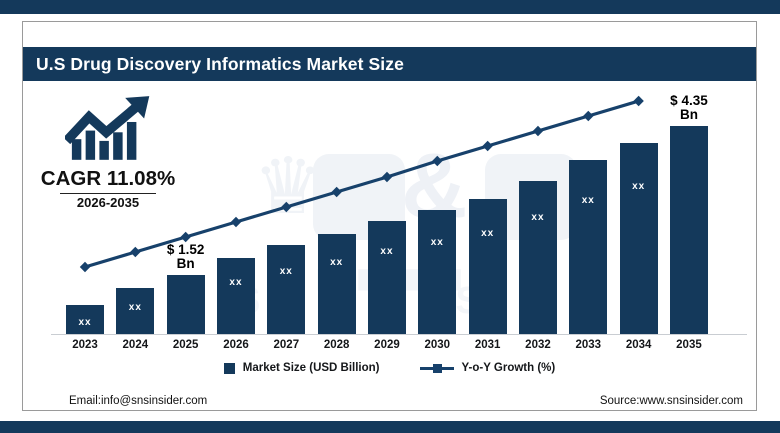 This screenshot has height=433, width=780. I want to click on top-banner, so click(390, 7).